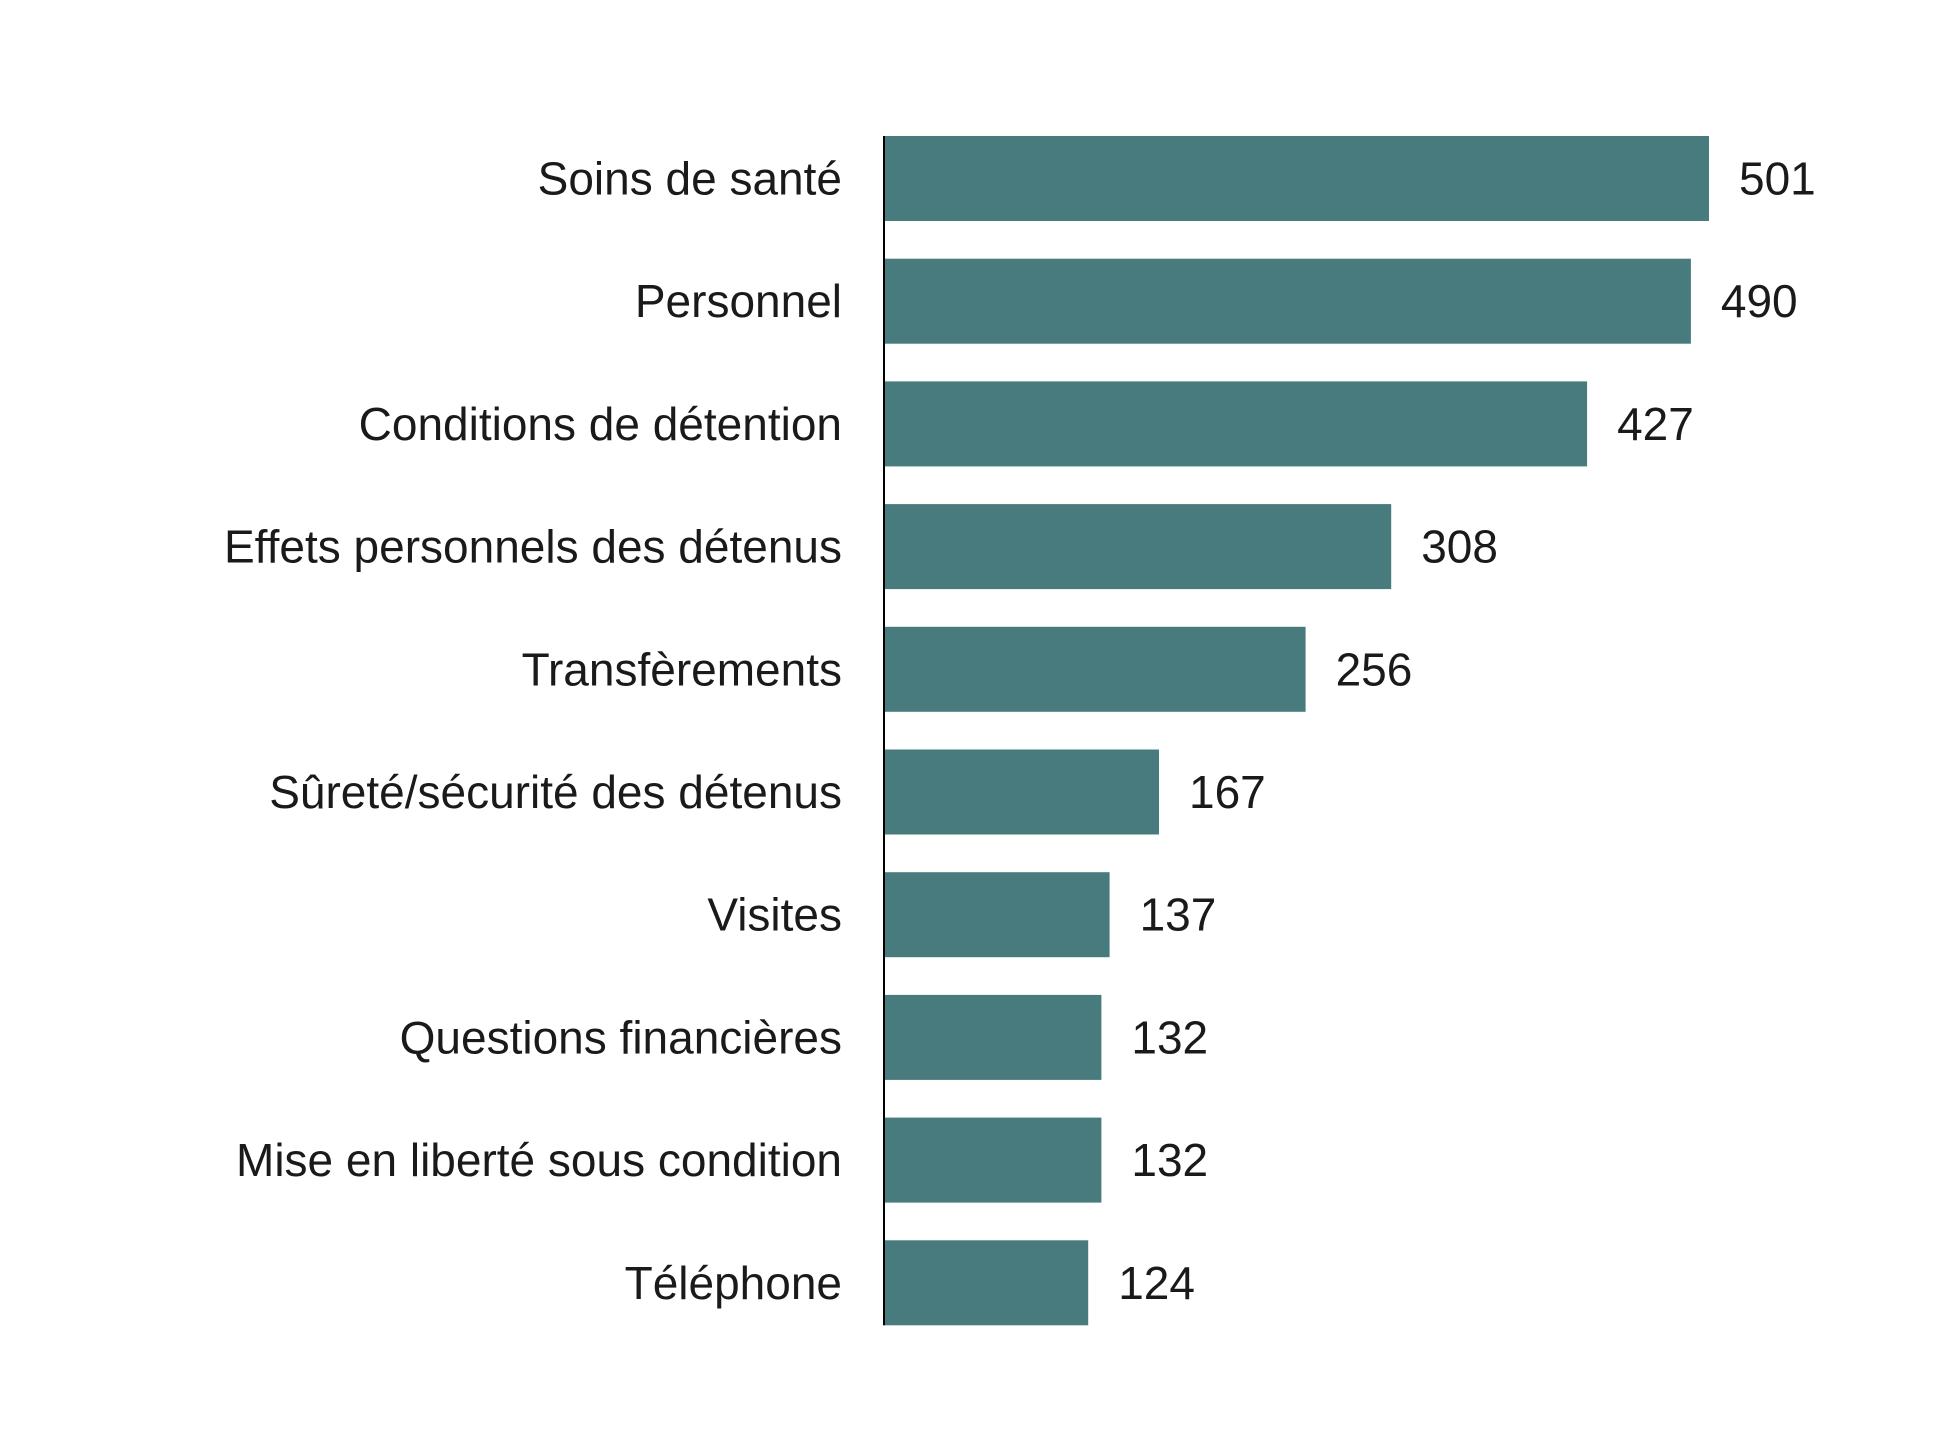 The width and height of the screenshot is (1950, 1456). I want to click on value-label: 427, so click(1655, 424).